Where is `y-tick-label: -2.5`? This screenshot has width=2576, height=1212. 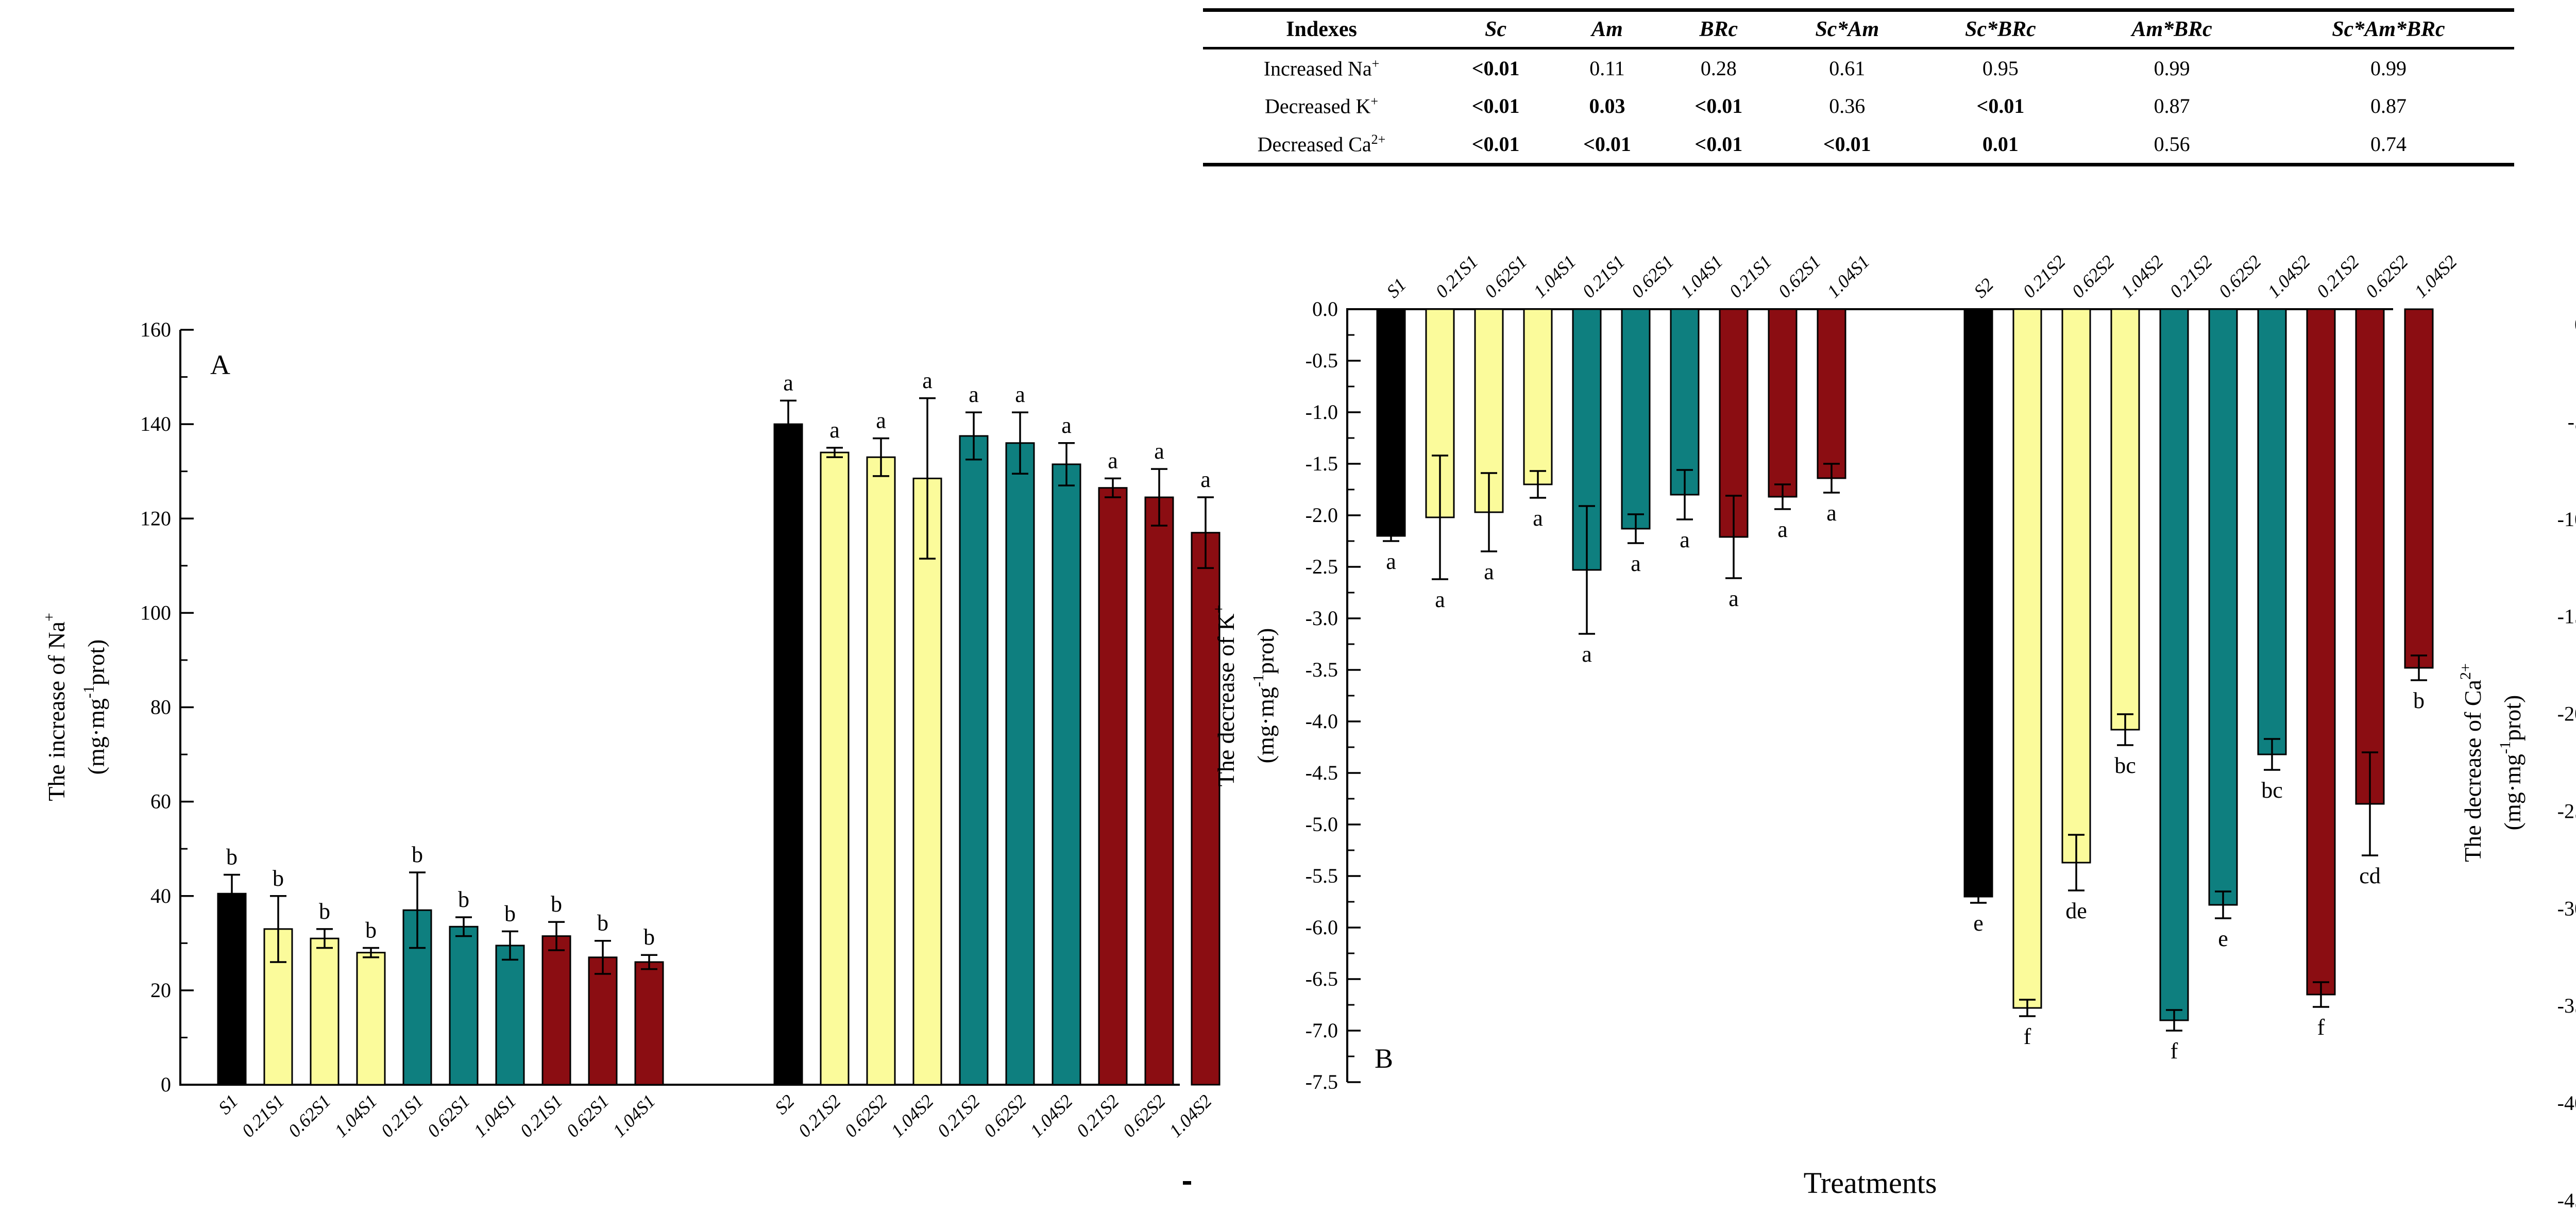 y-tick-label: -2.5 is located at coordinates (1322, 566).